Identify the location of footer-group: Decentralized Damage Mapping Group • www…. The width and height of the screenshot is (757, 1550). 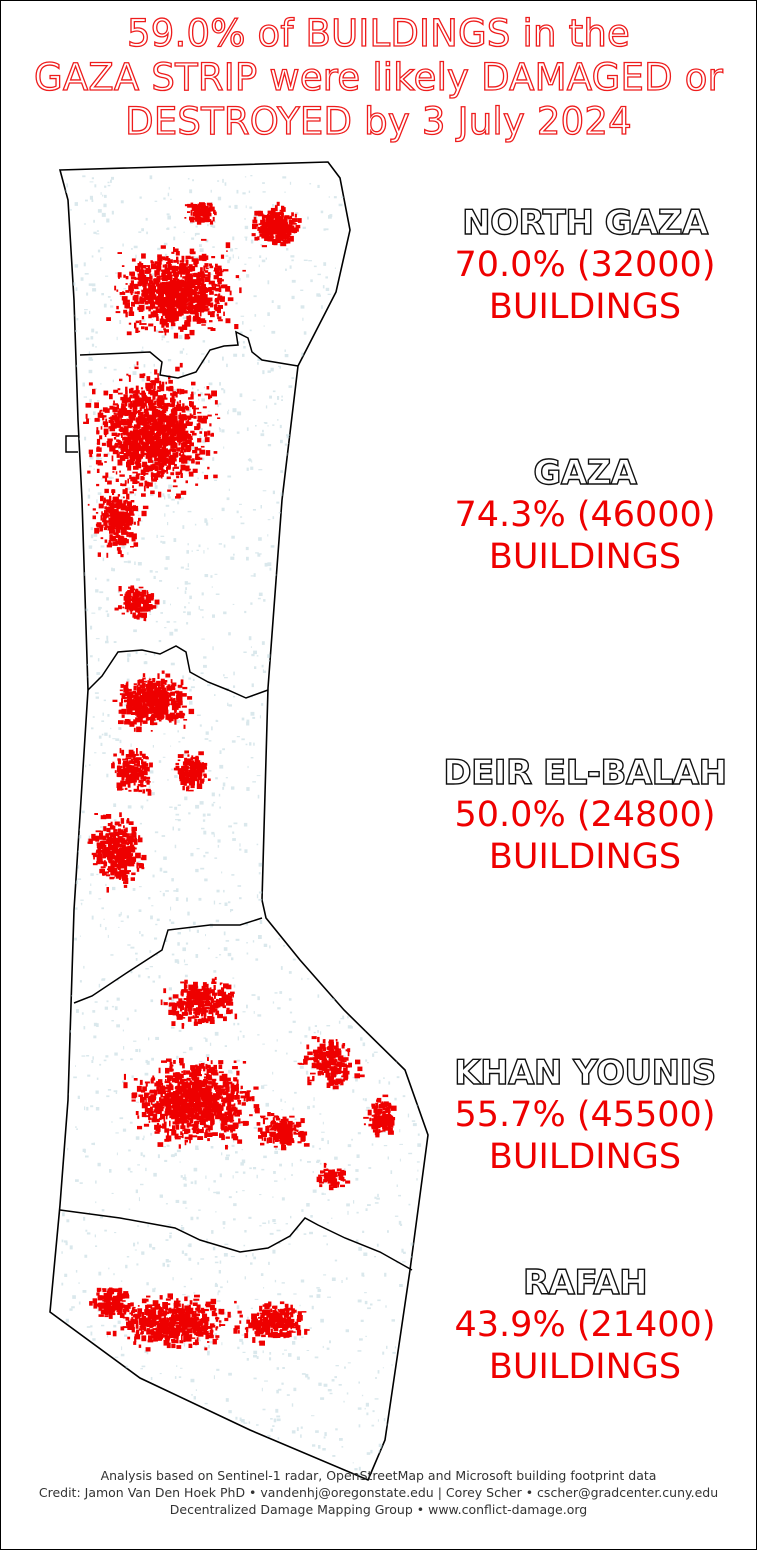
(378, 1509).